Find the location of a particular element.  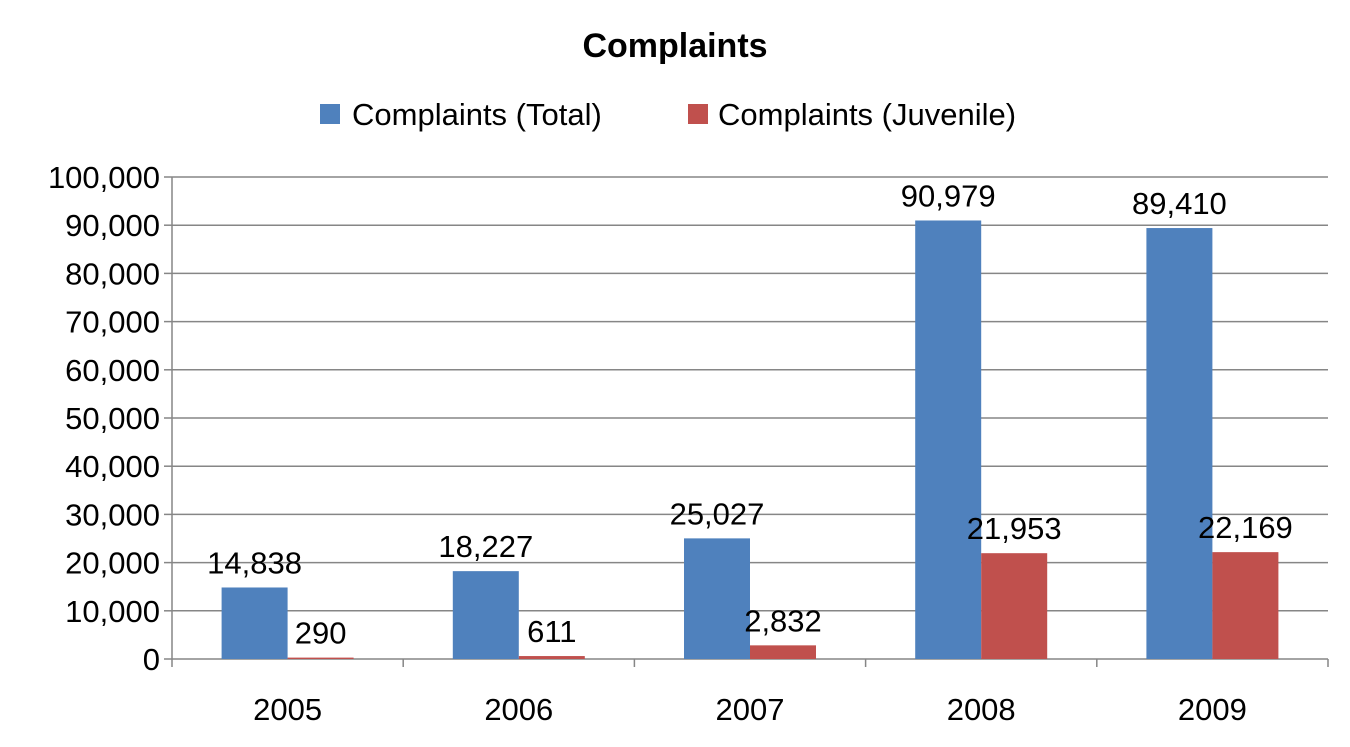

chart-title: Complaints is located at coordinates (674, 46).